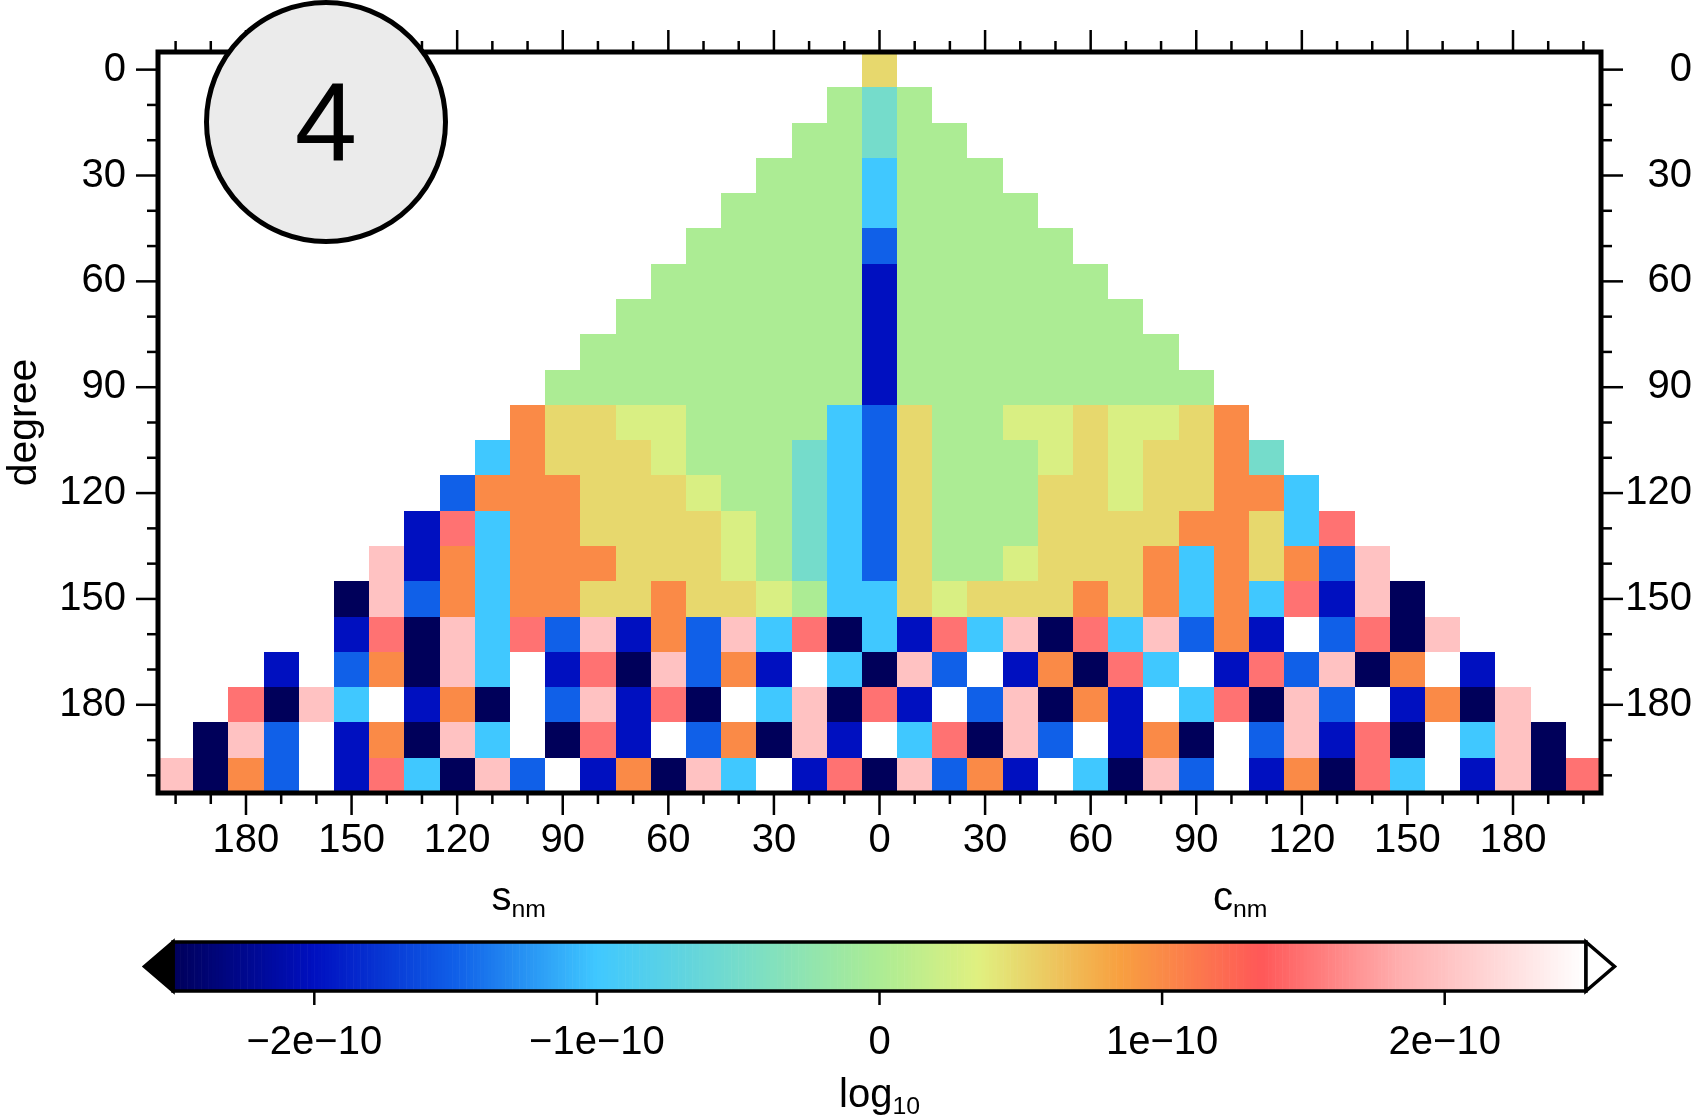 Image resolution: width=1692 pixels, height=1119 pixels. I want to click on y-tick-label: 30, so click(1669, 172).